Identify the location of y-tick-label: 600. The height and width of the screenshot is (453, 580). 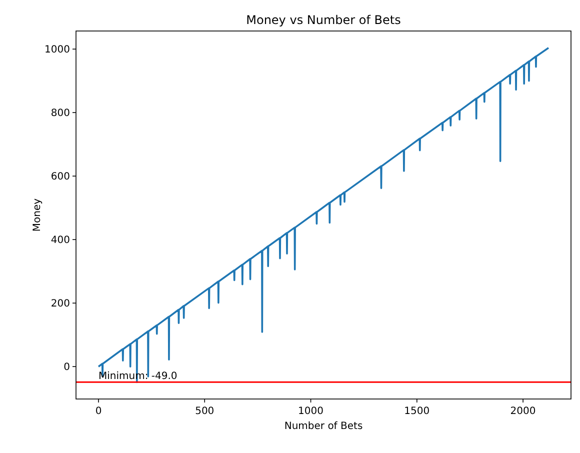
(60, 177).